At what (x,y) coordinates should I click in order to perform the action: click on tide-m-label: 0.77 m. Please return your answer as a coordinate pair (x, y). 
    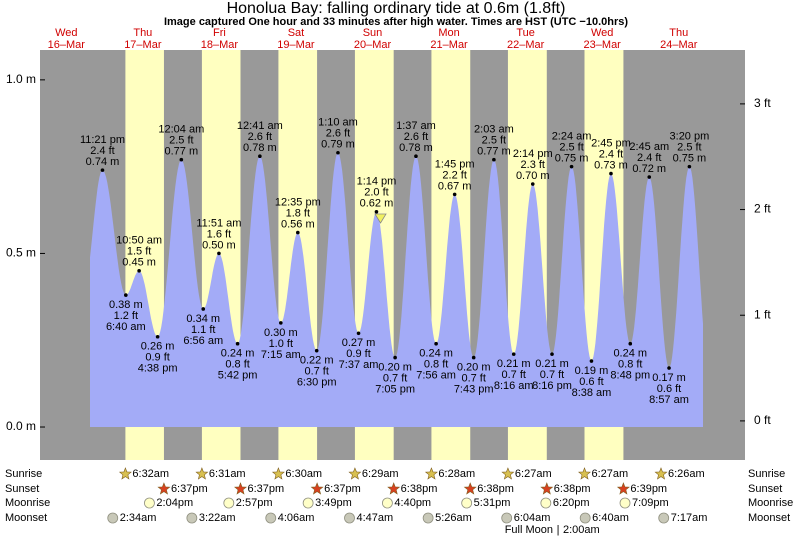
    Looking at the image, I should click on (494, 152).